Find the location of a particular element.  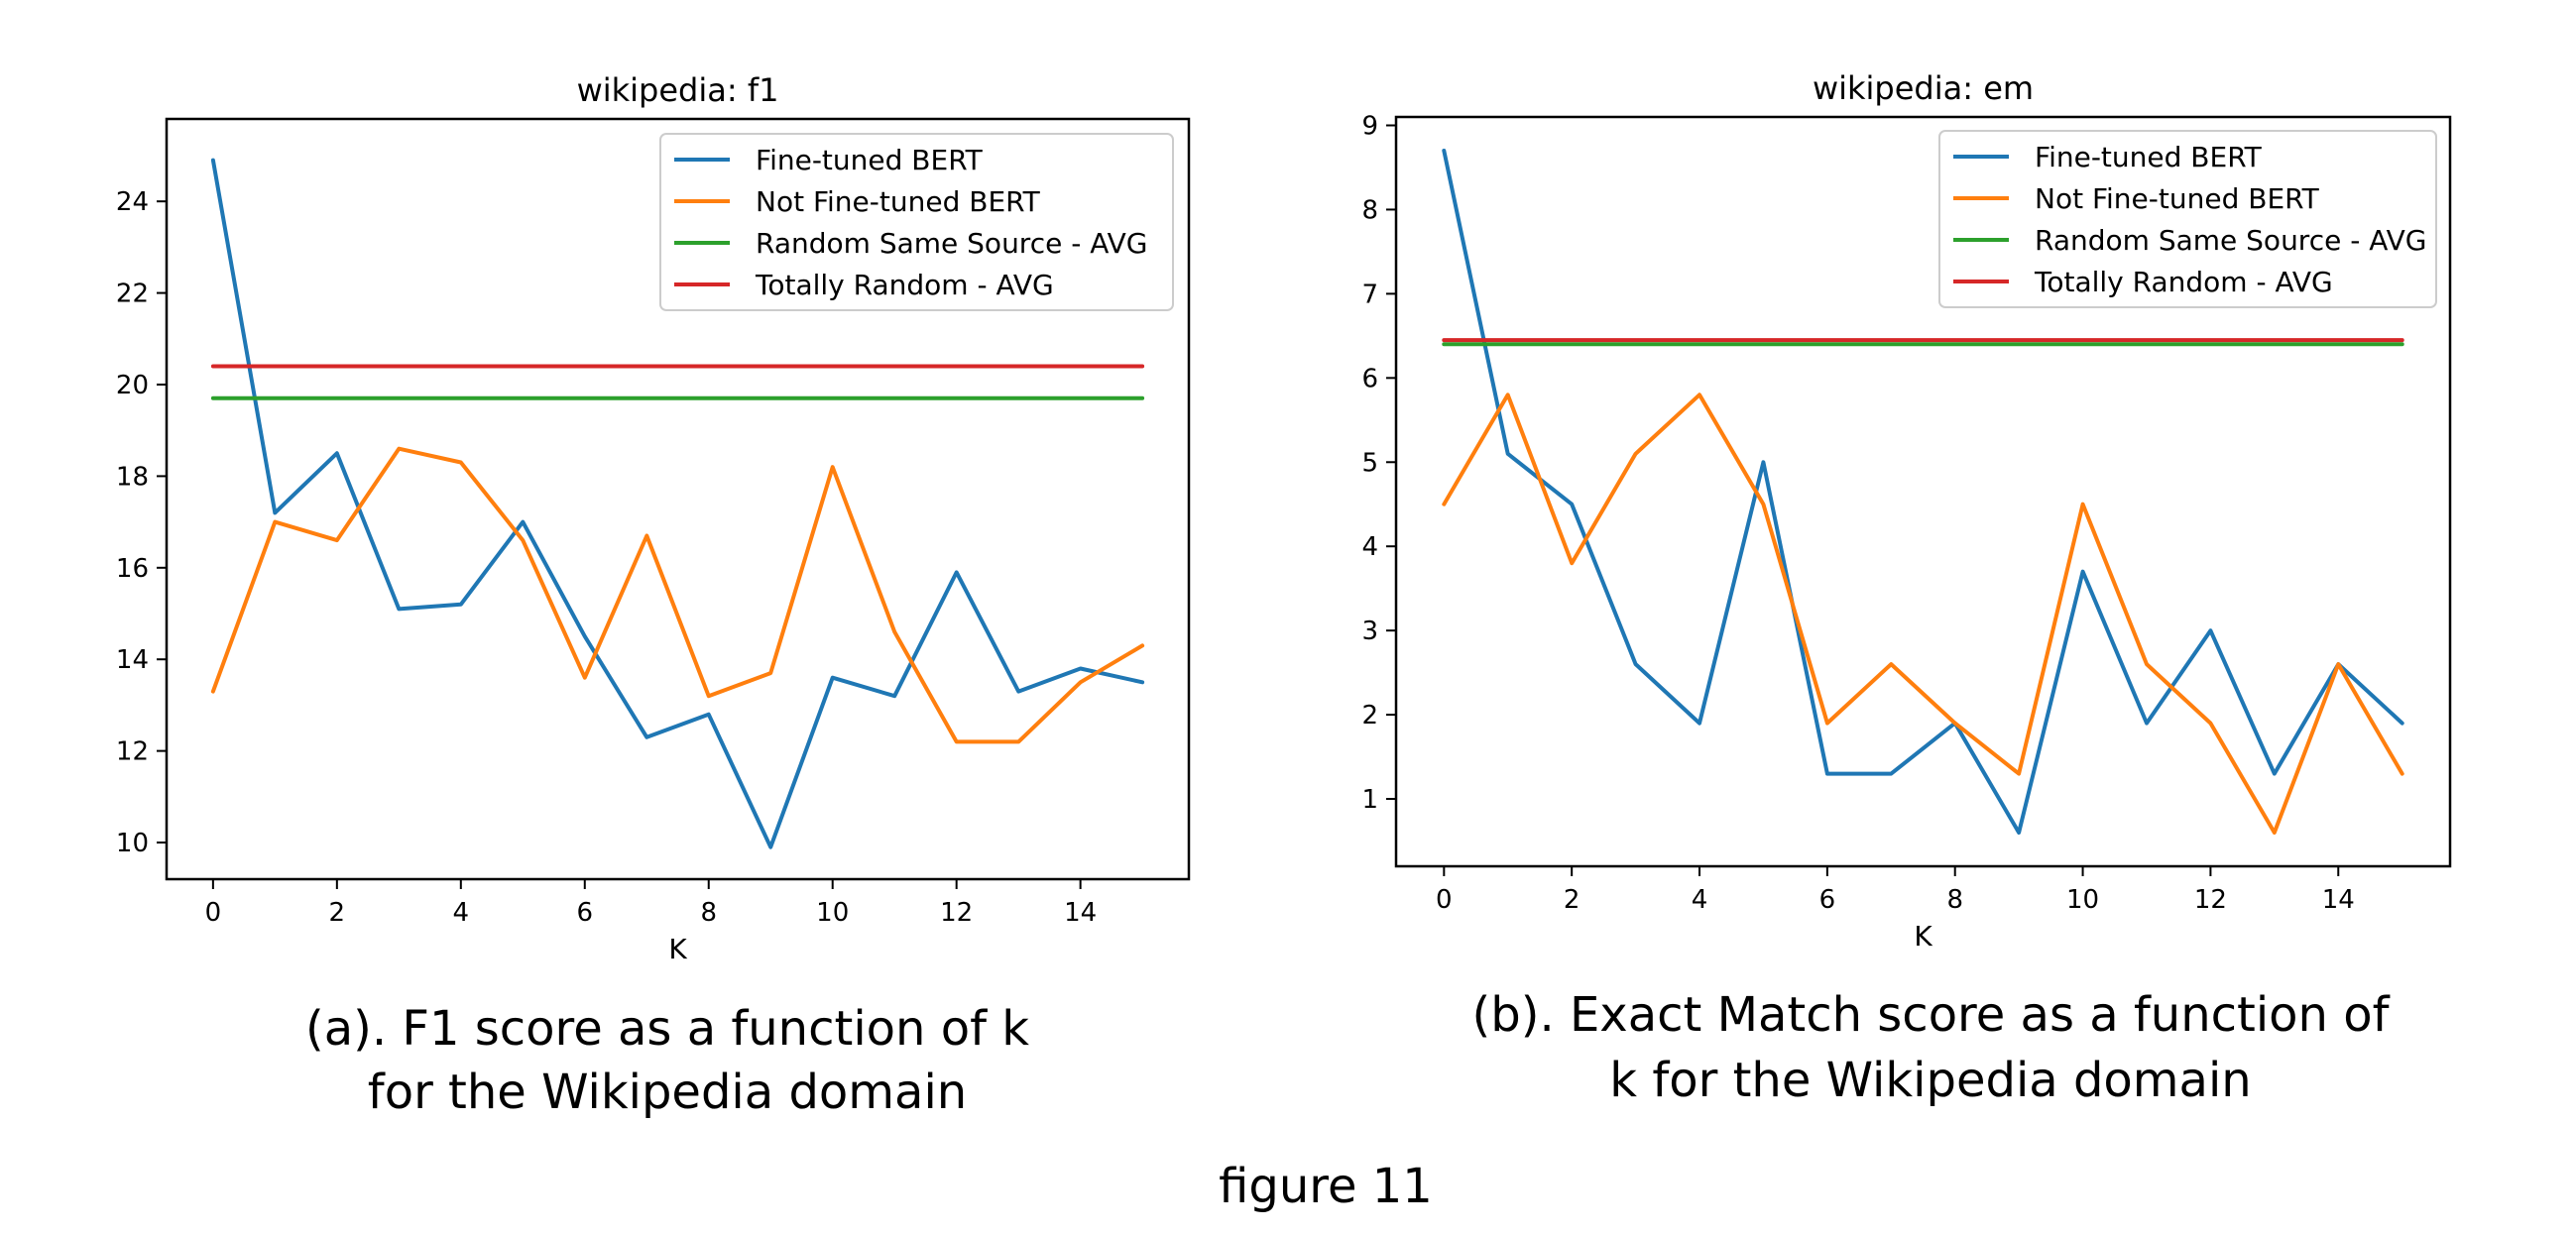

caption-b-line1: (b). Exact Match score as a function of is located at coordinates (1932, 1015).